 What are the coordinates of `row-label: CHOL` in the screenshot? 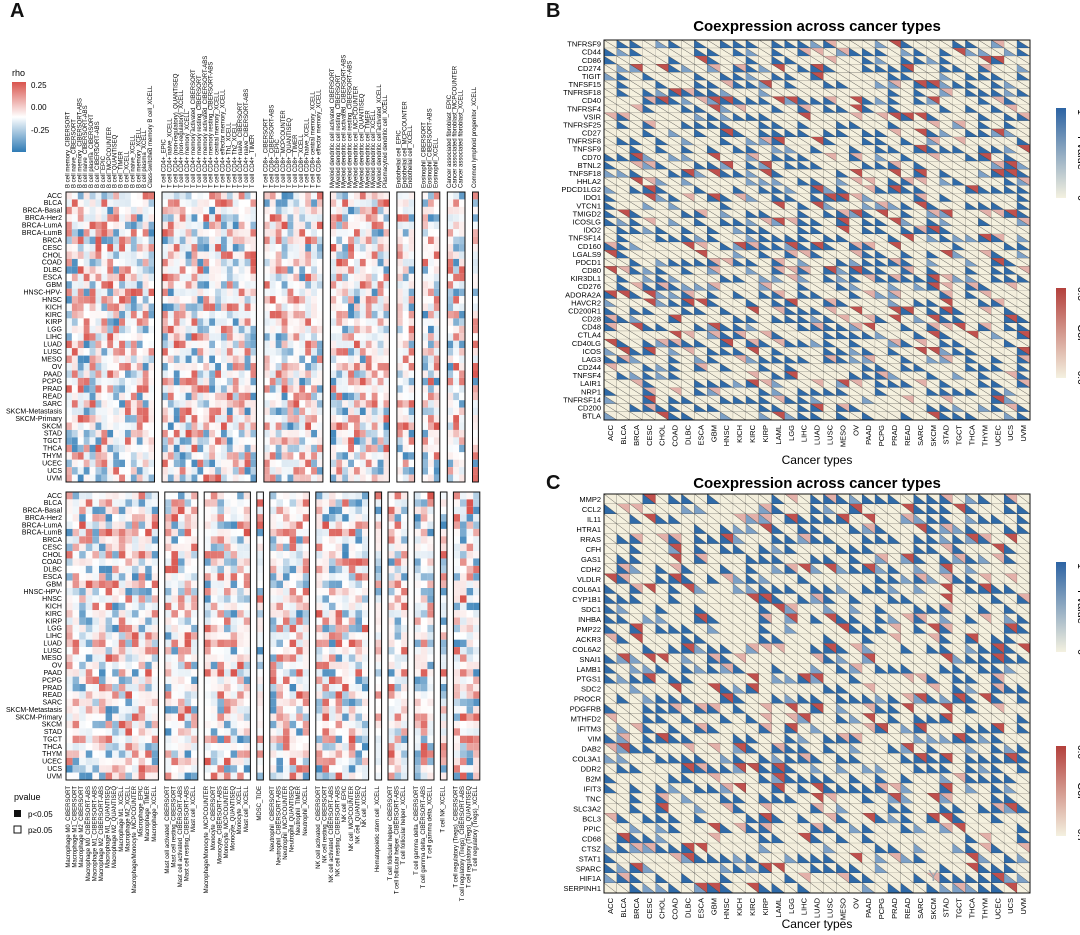 It's located at (53, 555).